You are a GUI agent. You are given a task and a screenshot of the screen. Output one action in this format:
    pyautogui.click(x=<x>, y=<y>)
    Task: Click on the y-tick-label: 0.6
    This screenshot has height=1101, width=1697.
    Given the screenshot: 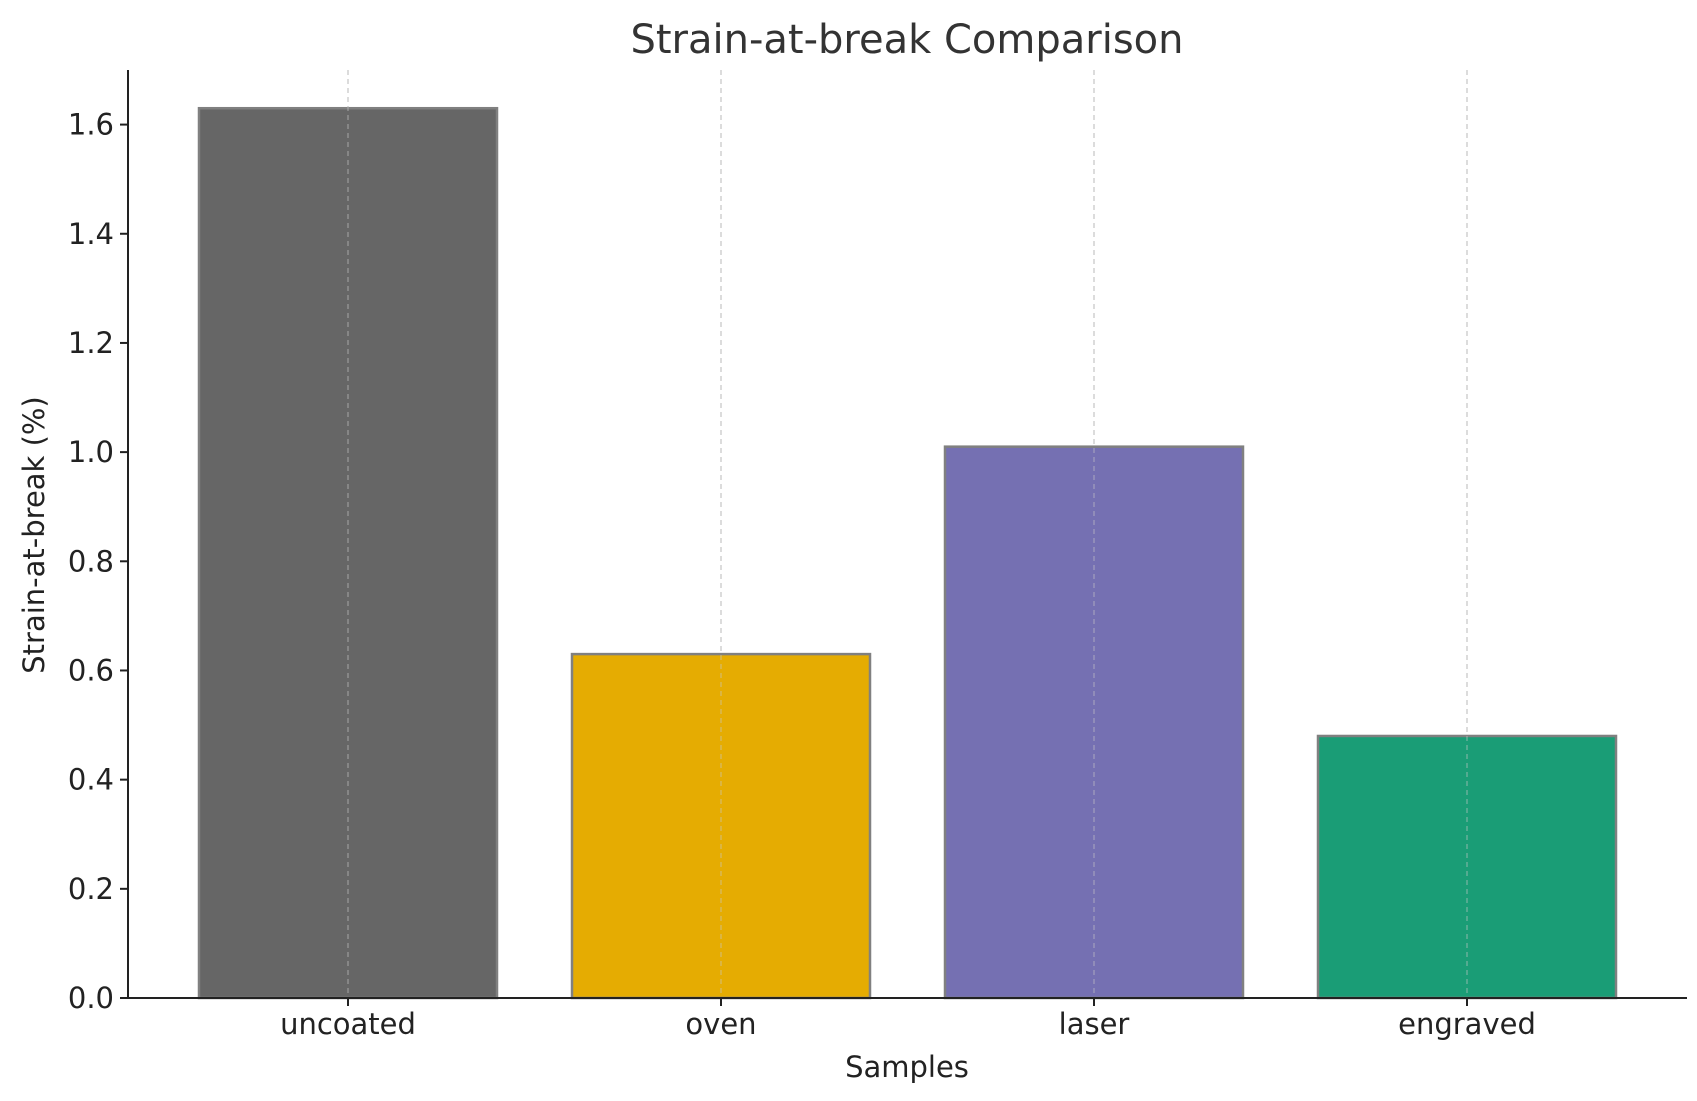 What is the action you would take?
    pyautogui.click(x=91, y=670)
    